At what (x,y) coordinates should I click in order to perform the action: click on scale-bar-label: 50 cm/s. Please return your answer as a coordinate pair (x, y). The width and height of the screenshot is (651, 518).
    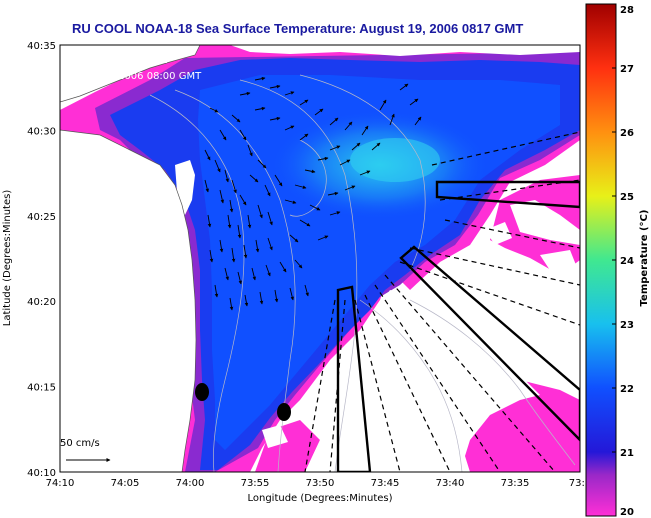
    Looking at the image, I should click on (80, 443).